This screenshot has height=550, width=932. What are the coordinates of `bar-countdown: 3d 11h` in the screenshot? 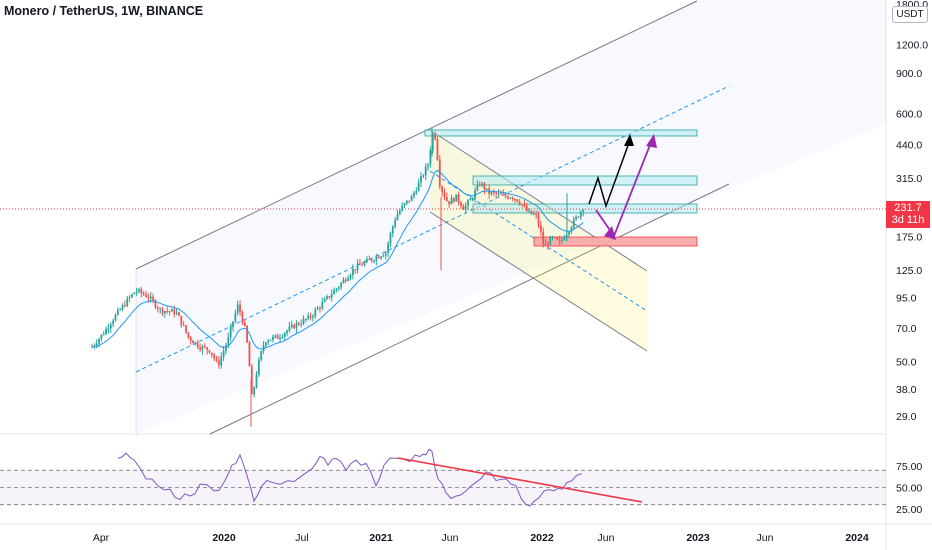 It's located at (908, 220).